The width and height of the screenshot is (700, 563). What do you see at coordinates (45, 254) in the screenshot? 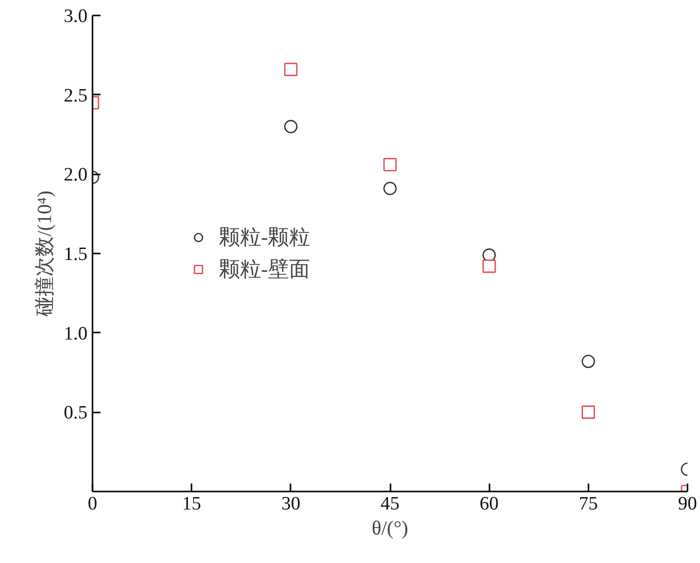
I see `y-axis-title: 碰撞次数/(10⁴)` at bounding box center [45, 254].